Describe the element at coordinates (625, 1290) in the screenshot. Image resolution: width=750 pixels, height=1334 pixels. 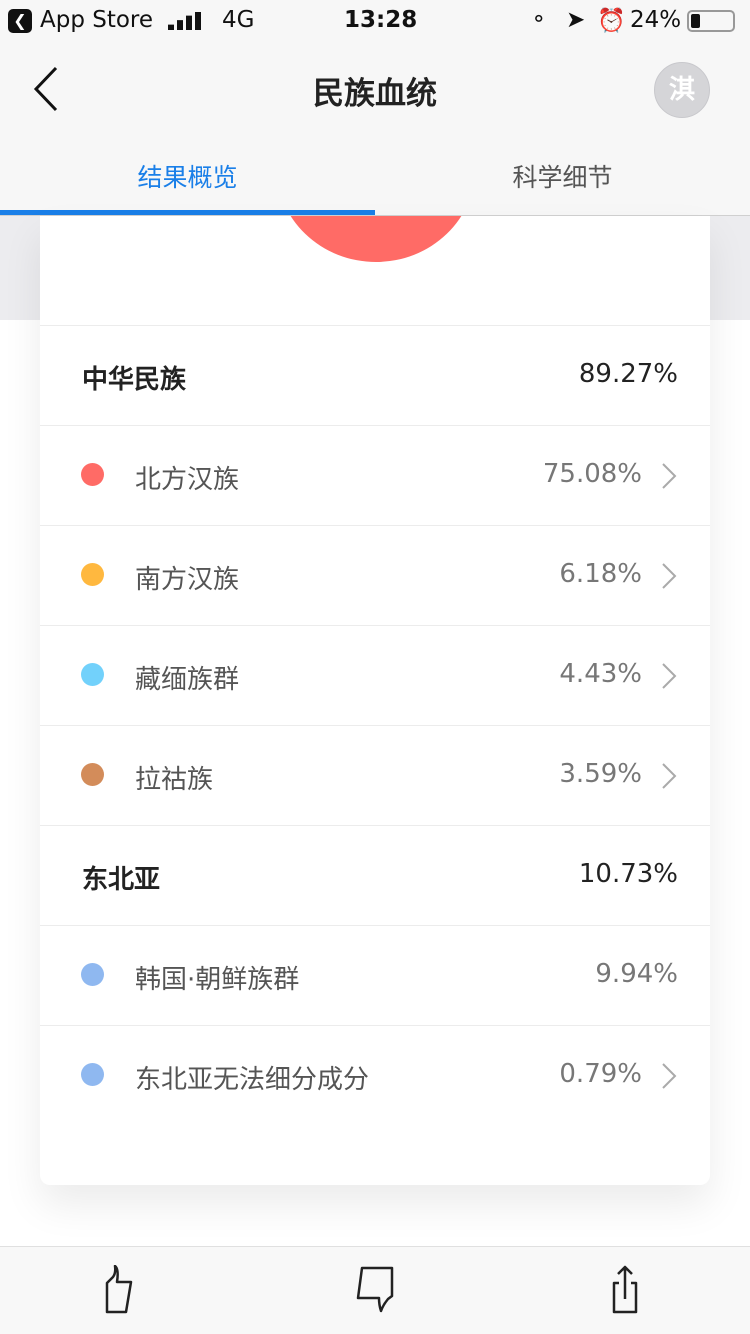
I see `share-icon` at that location.